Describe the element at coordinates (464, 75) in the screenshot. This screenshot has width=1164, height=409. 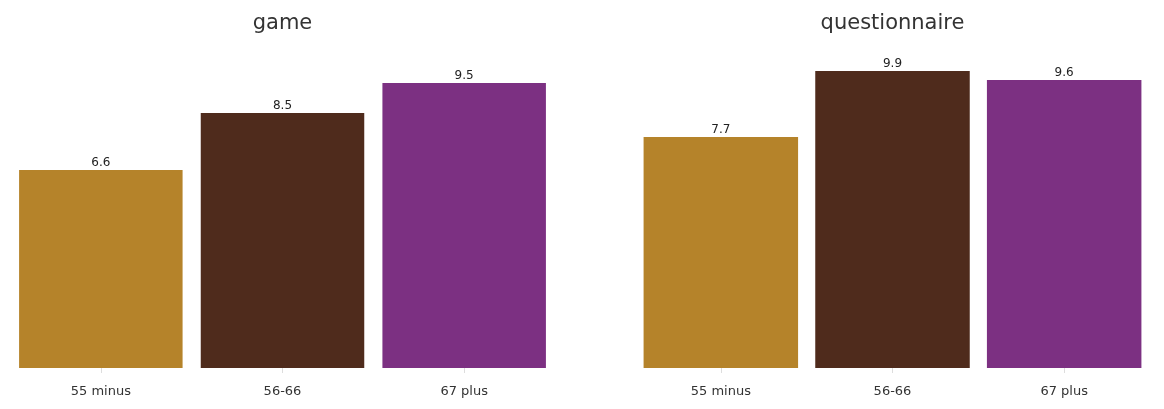
I see `data-label: 9.5` at that location.